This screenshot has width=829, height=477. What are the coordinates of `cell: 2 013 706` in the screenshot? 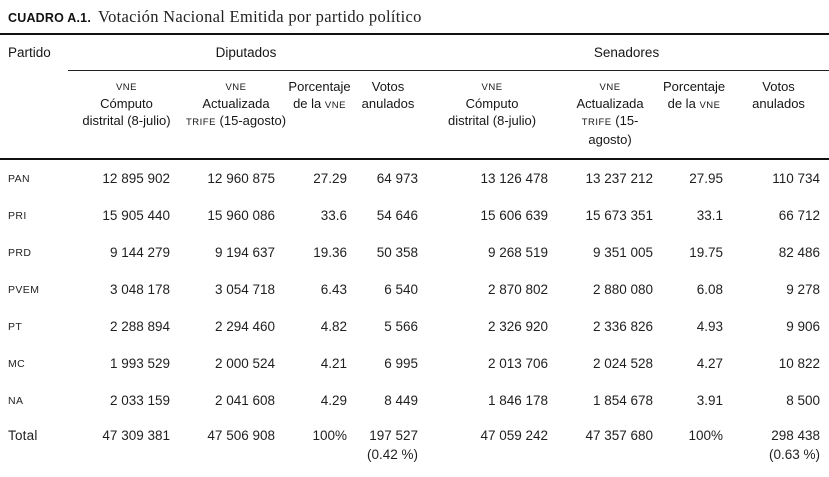 It's located at (518, 363).